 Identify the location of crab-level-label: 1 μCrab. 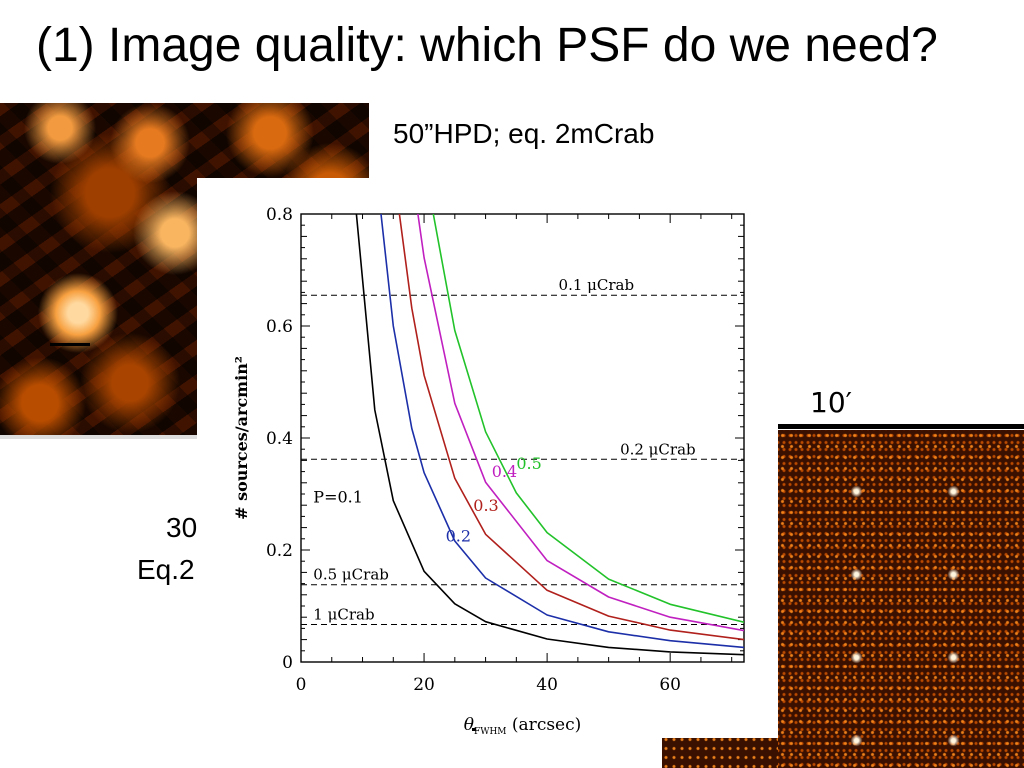
(343, 614).